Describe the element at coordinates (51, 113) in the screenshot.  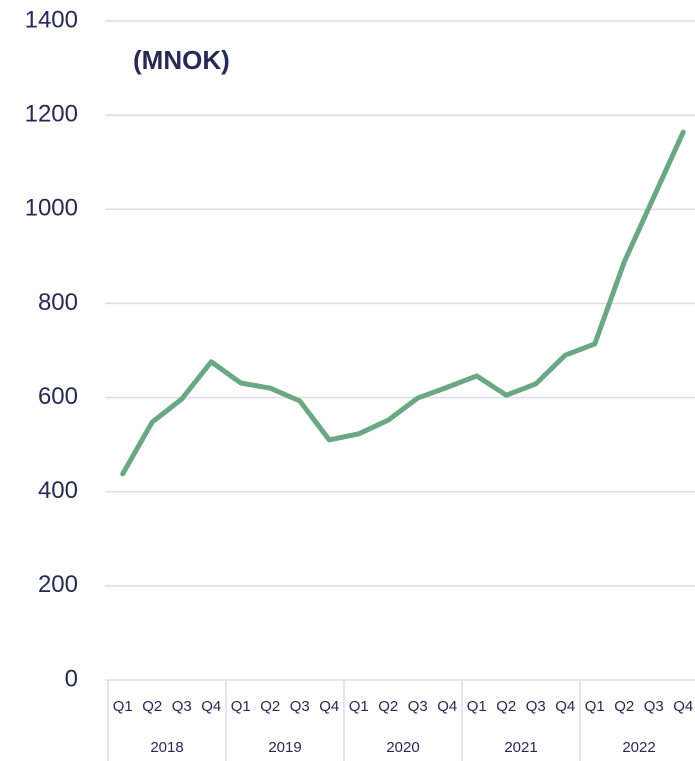
I see `y-tick-label: 1200` at that location.